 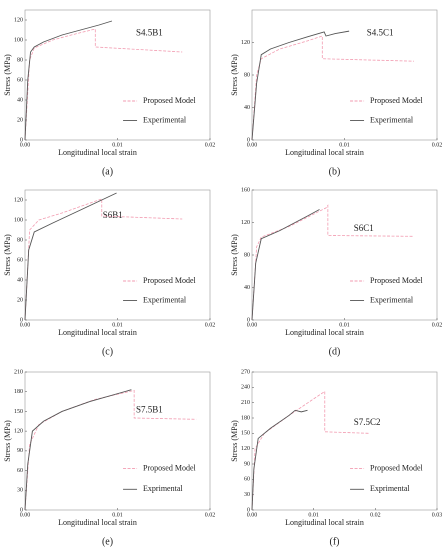 I want to click on annotation: S4.5B1, so click(x=149, y=32).